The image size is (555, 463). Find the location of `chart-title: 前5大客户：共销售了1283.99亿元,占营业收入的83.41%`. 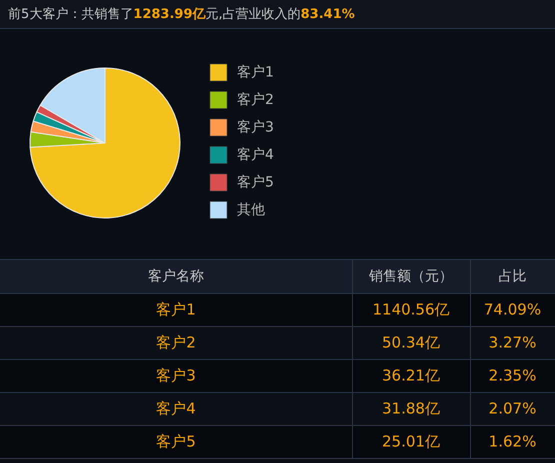

chart-title: 前5大客户：共销售了1283.99亿元,占营业收入的83.41% is located at coordinates (181, 14).